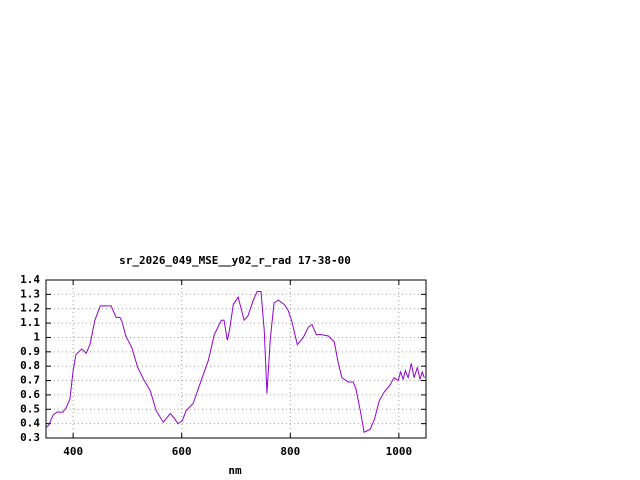  I want to click on y-tick-label: 1.1, so click(30, 322).